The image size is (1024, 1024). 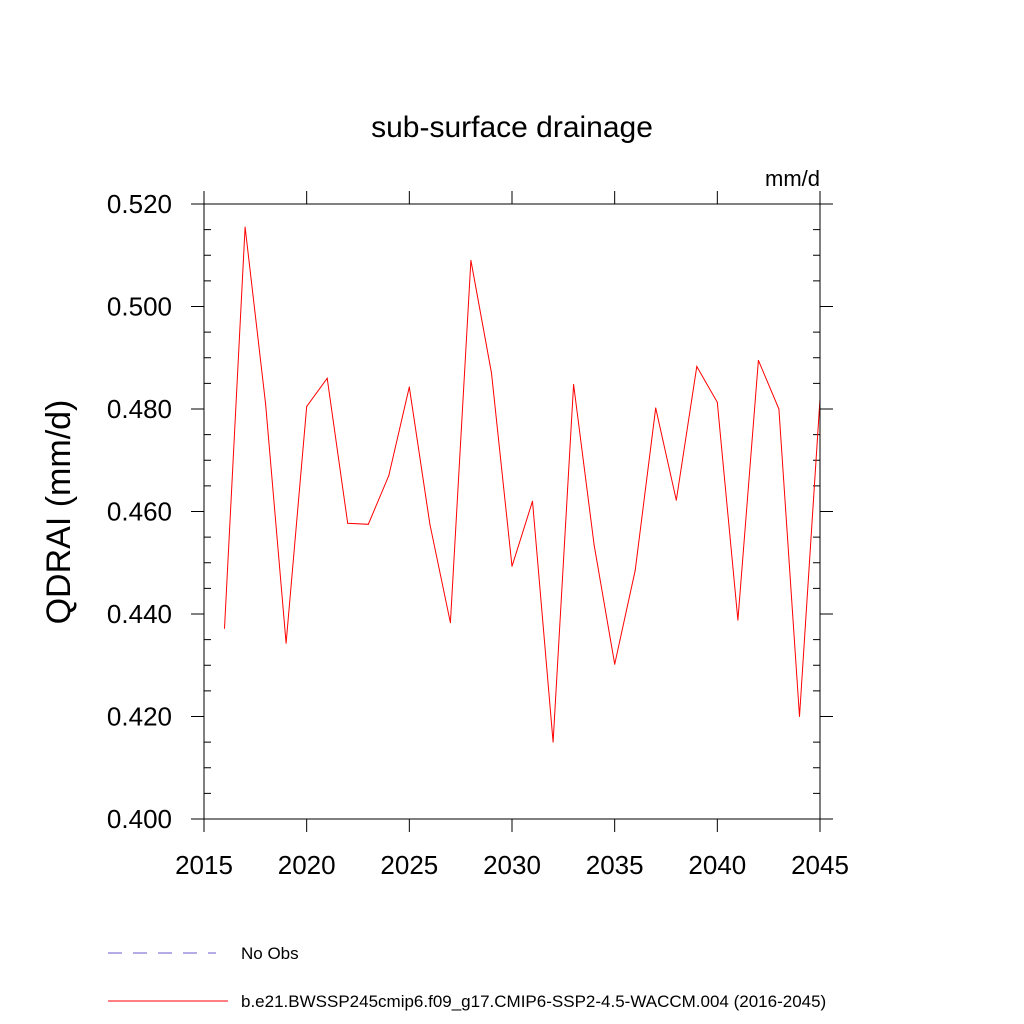 I want to click on y-axis-label: QDRAI (mm/d), so click(x=59, y=512).